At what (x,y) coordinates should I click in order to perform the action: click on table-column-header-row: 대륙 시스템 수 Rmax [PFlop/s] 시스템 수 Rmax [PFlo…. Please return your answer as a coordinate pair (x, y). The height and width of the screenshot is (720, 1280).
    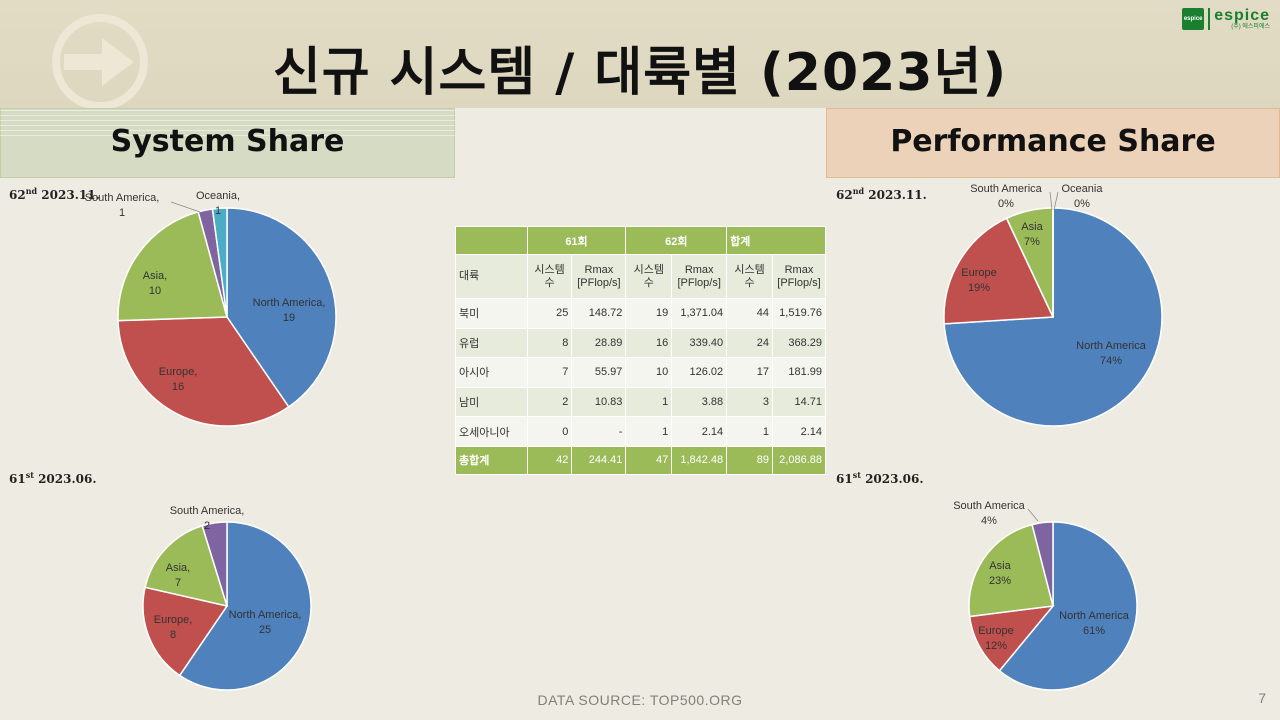
    Looking at the image, I should click on (641, 276).